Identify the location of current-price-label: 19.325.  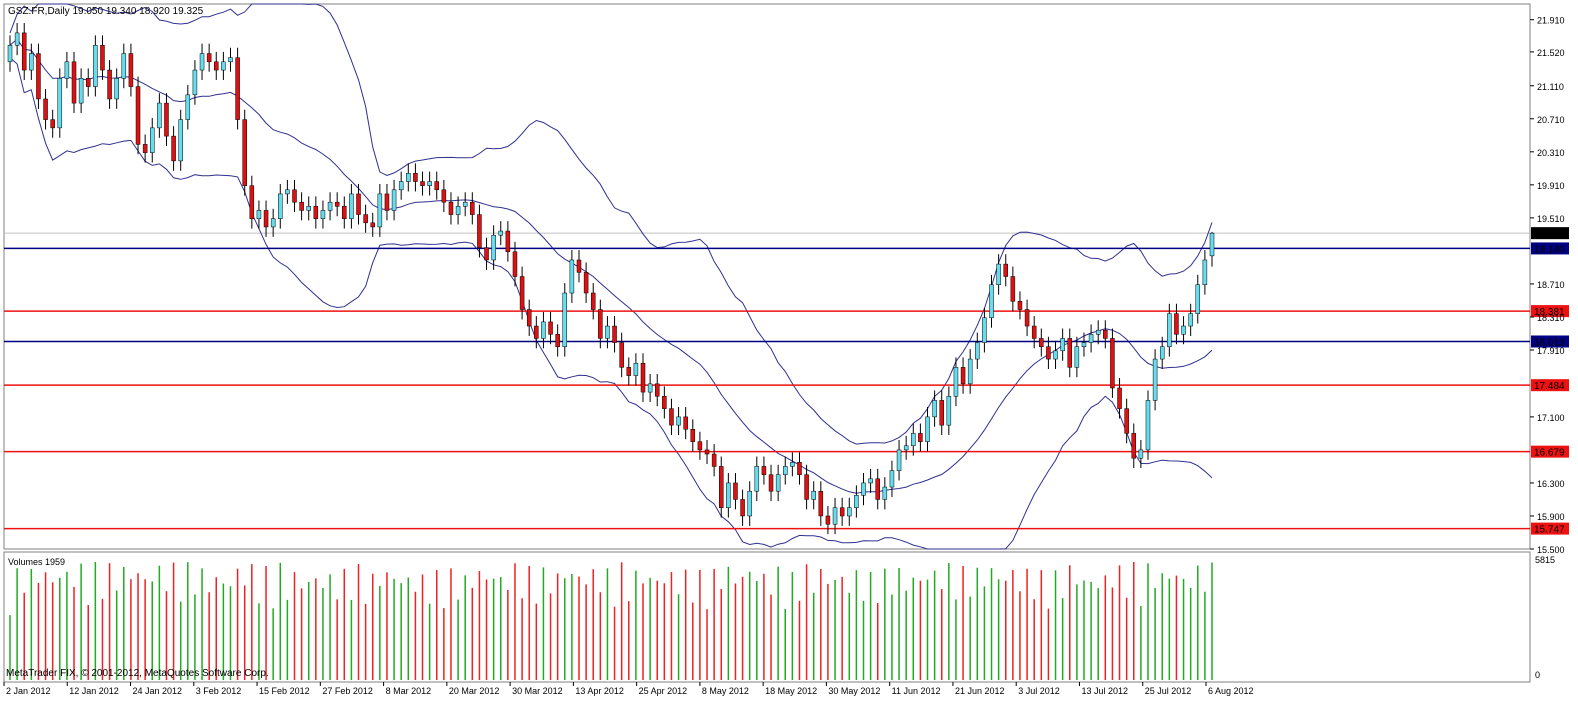
(1549, 234).